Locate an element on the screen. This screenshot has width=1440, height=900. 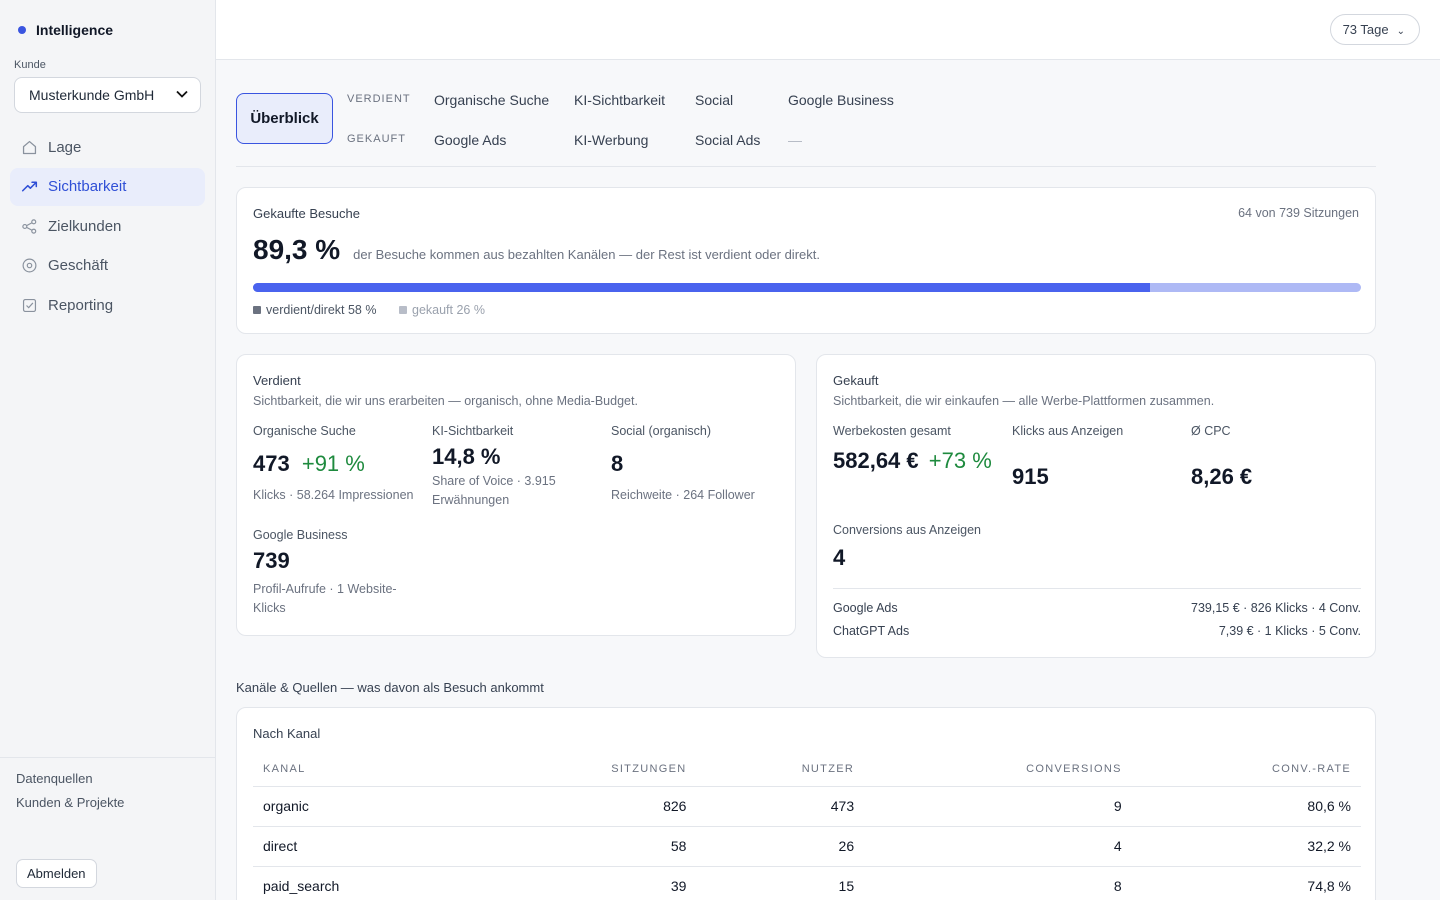
metric-sub: Klicks · 58.264 Impressionen is located at coordinates (333, 495).